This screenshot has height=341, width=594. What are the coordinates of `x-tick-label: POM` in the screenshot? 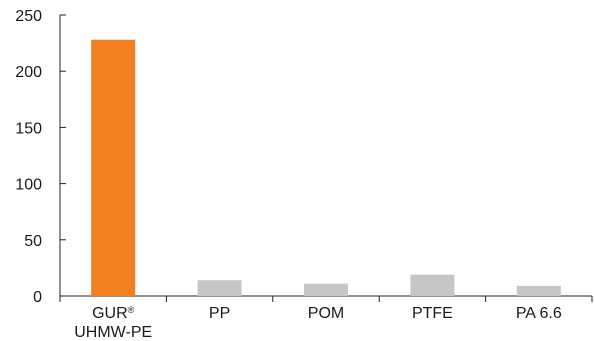 It's located at (326, 313).